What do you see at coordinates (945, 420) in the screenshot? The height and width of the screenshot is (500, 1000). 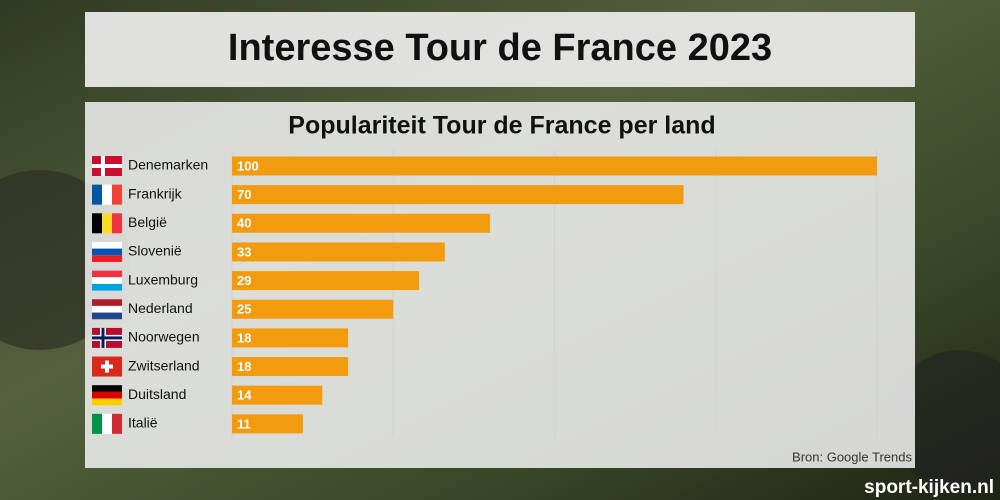 I see `background-shape` at bounding box center [945, 420].